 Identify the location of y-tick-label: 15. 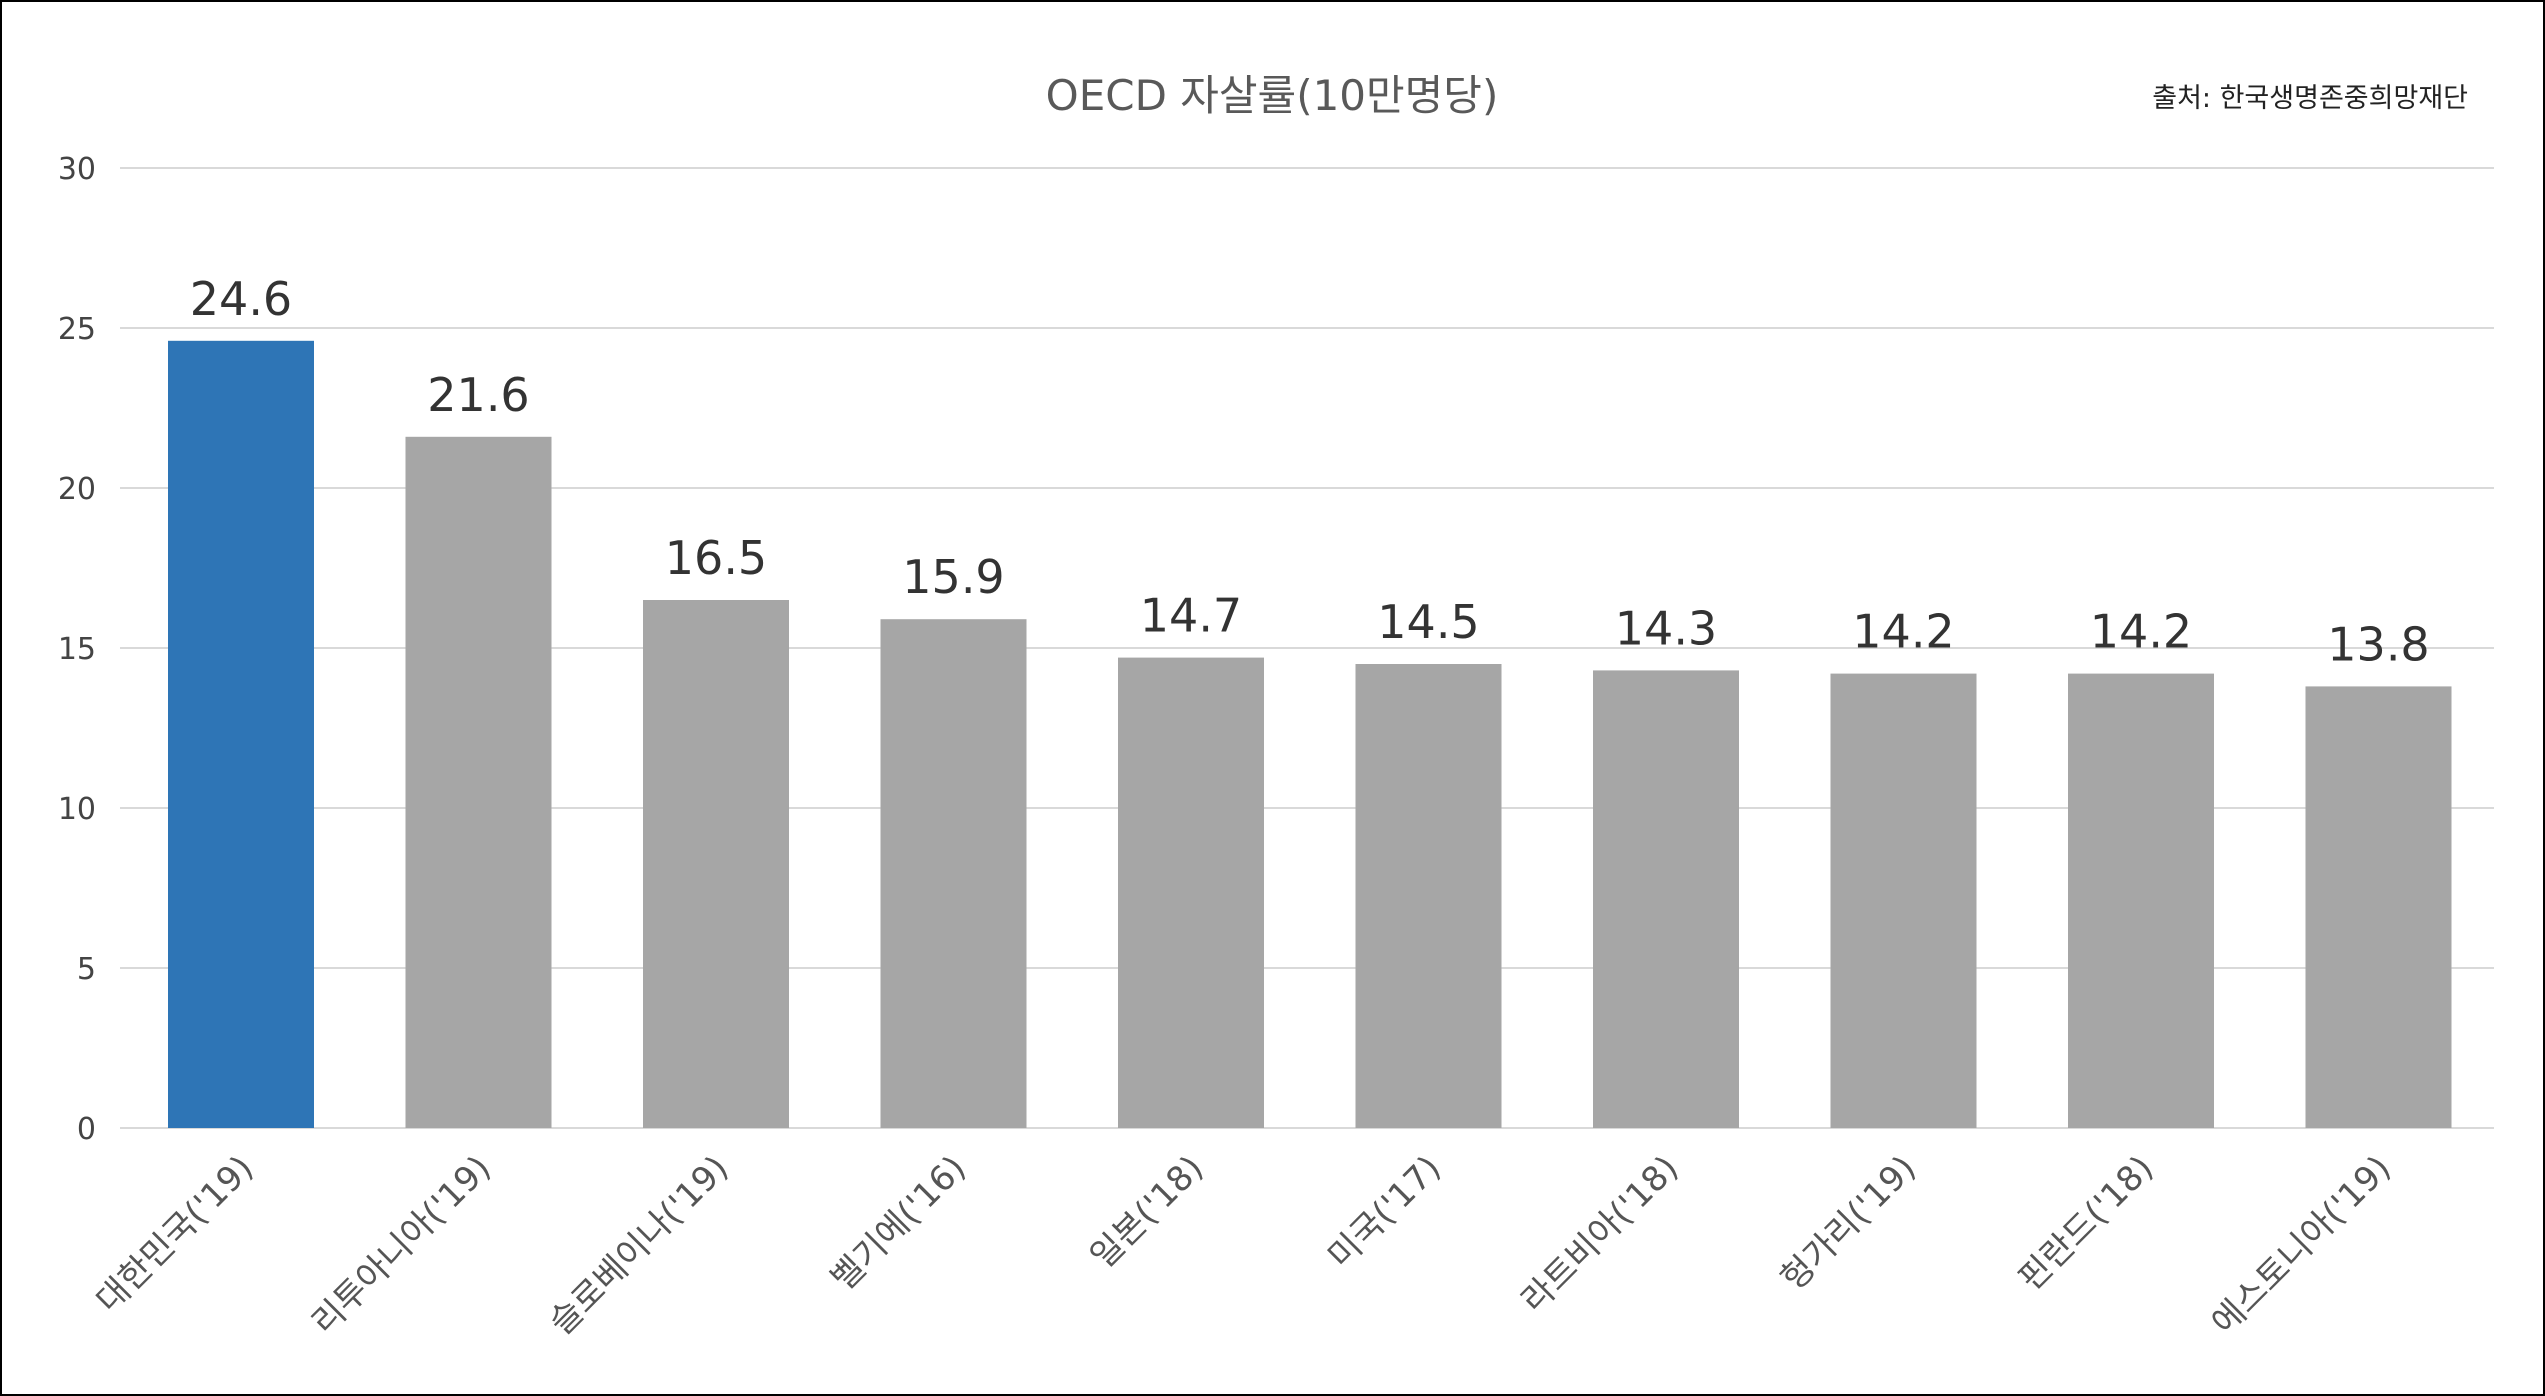
(77, 649).